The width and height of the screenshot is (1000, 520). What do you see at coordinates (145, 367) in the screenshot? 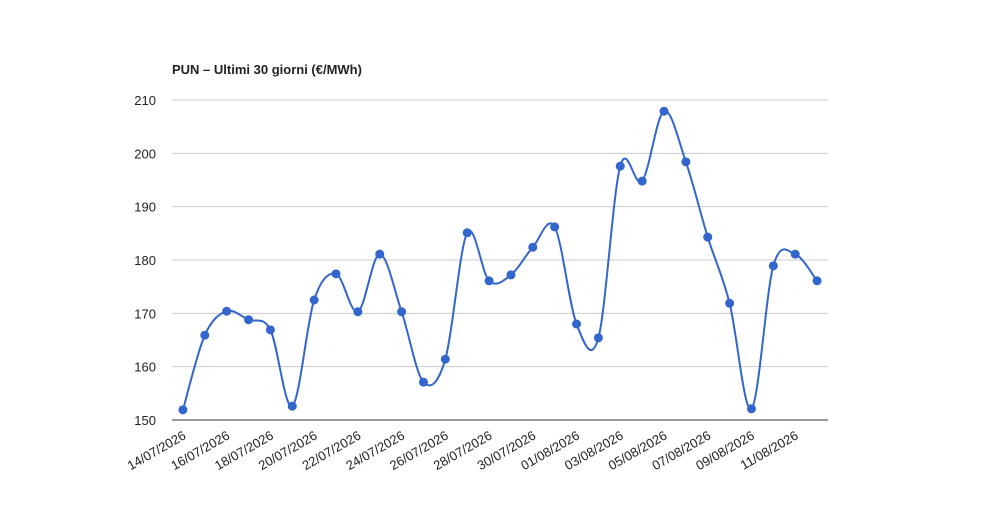
I see `y-tick-label: 160` at bounding box center [145, 367].